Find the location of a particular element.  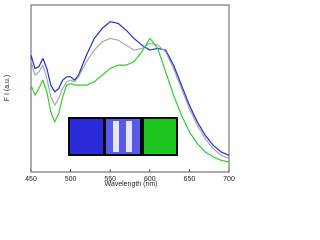

inset-photo is located at coordinates (123, 136).